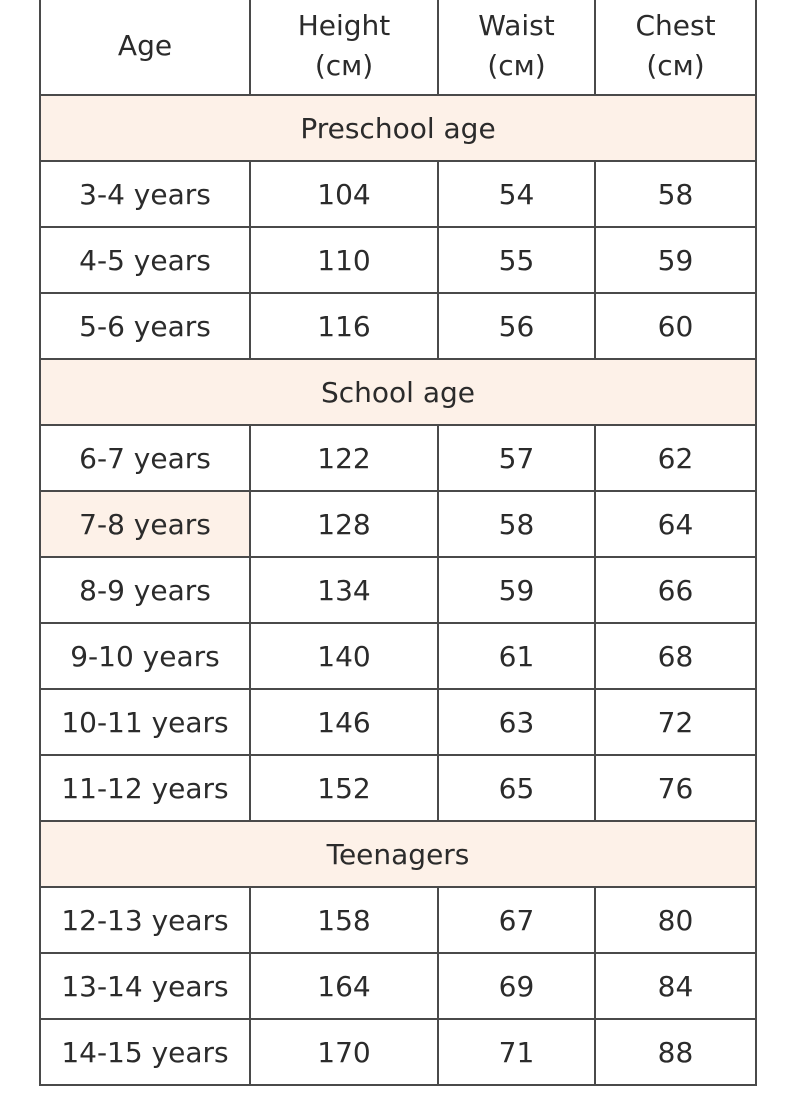 This screenshot has width=794, height=1099. I want to click on table-row: 14-15 years 170 71 88, so click(398, 1052).